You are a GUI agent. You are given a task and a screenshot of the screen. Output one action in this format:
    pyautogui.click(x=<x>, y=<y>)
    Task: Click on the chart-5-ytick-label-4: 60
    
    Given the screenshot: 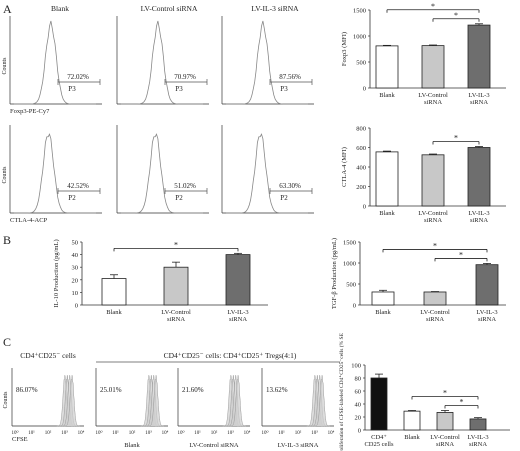 What is the action you would take?
    pyautogui.click(x=358, y=392)
    